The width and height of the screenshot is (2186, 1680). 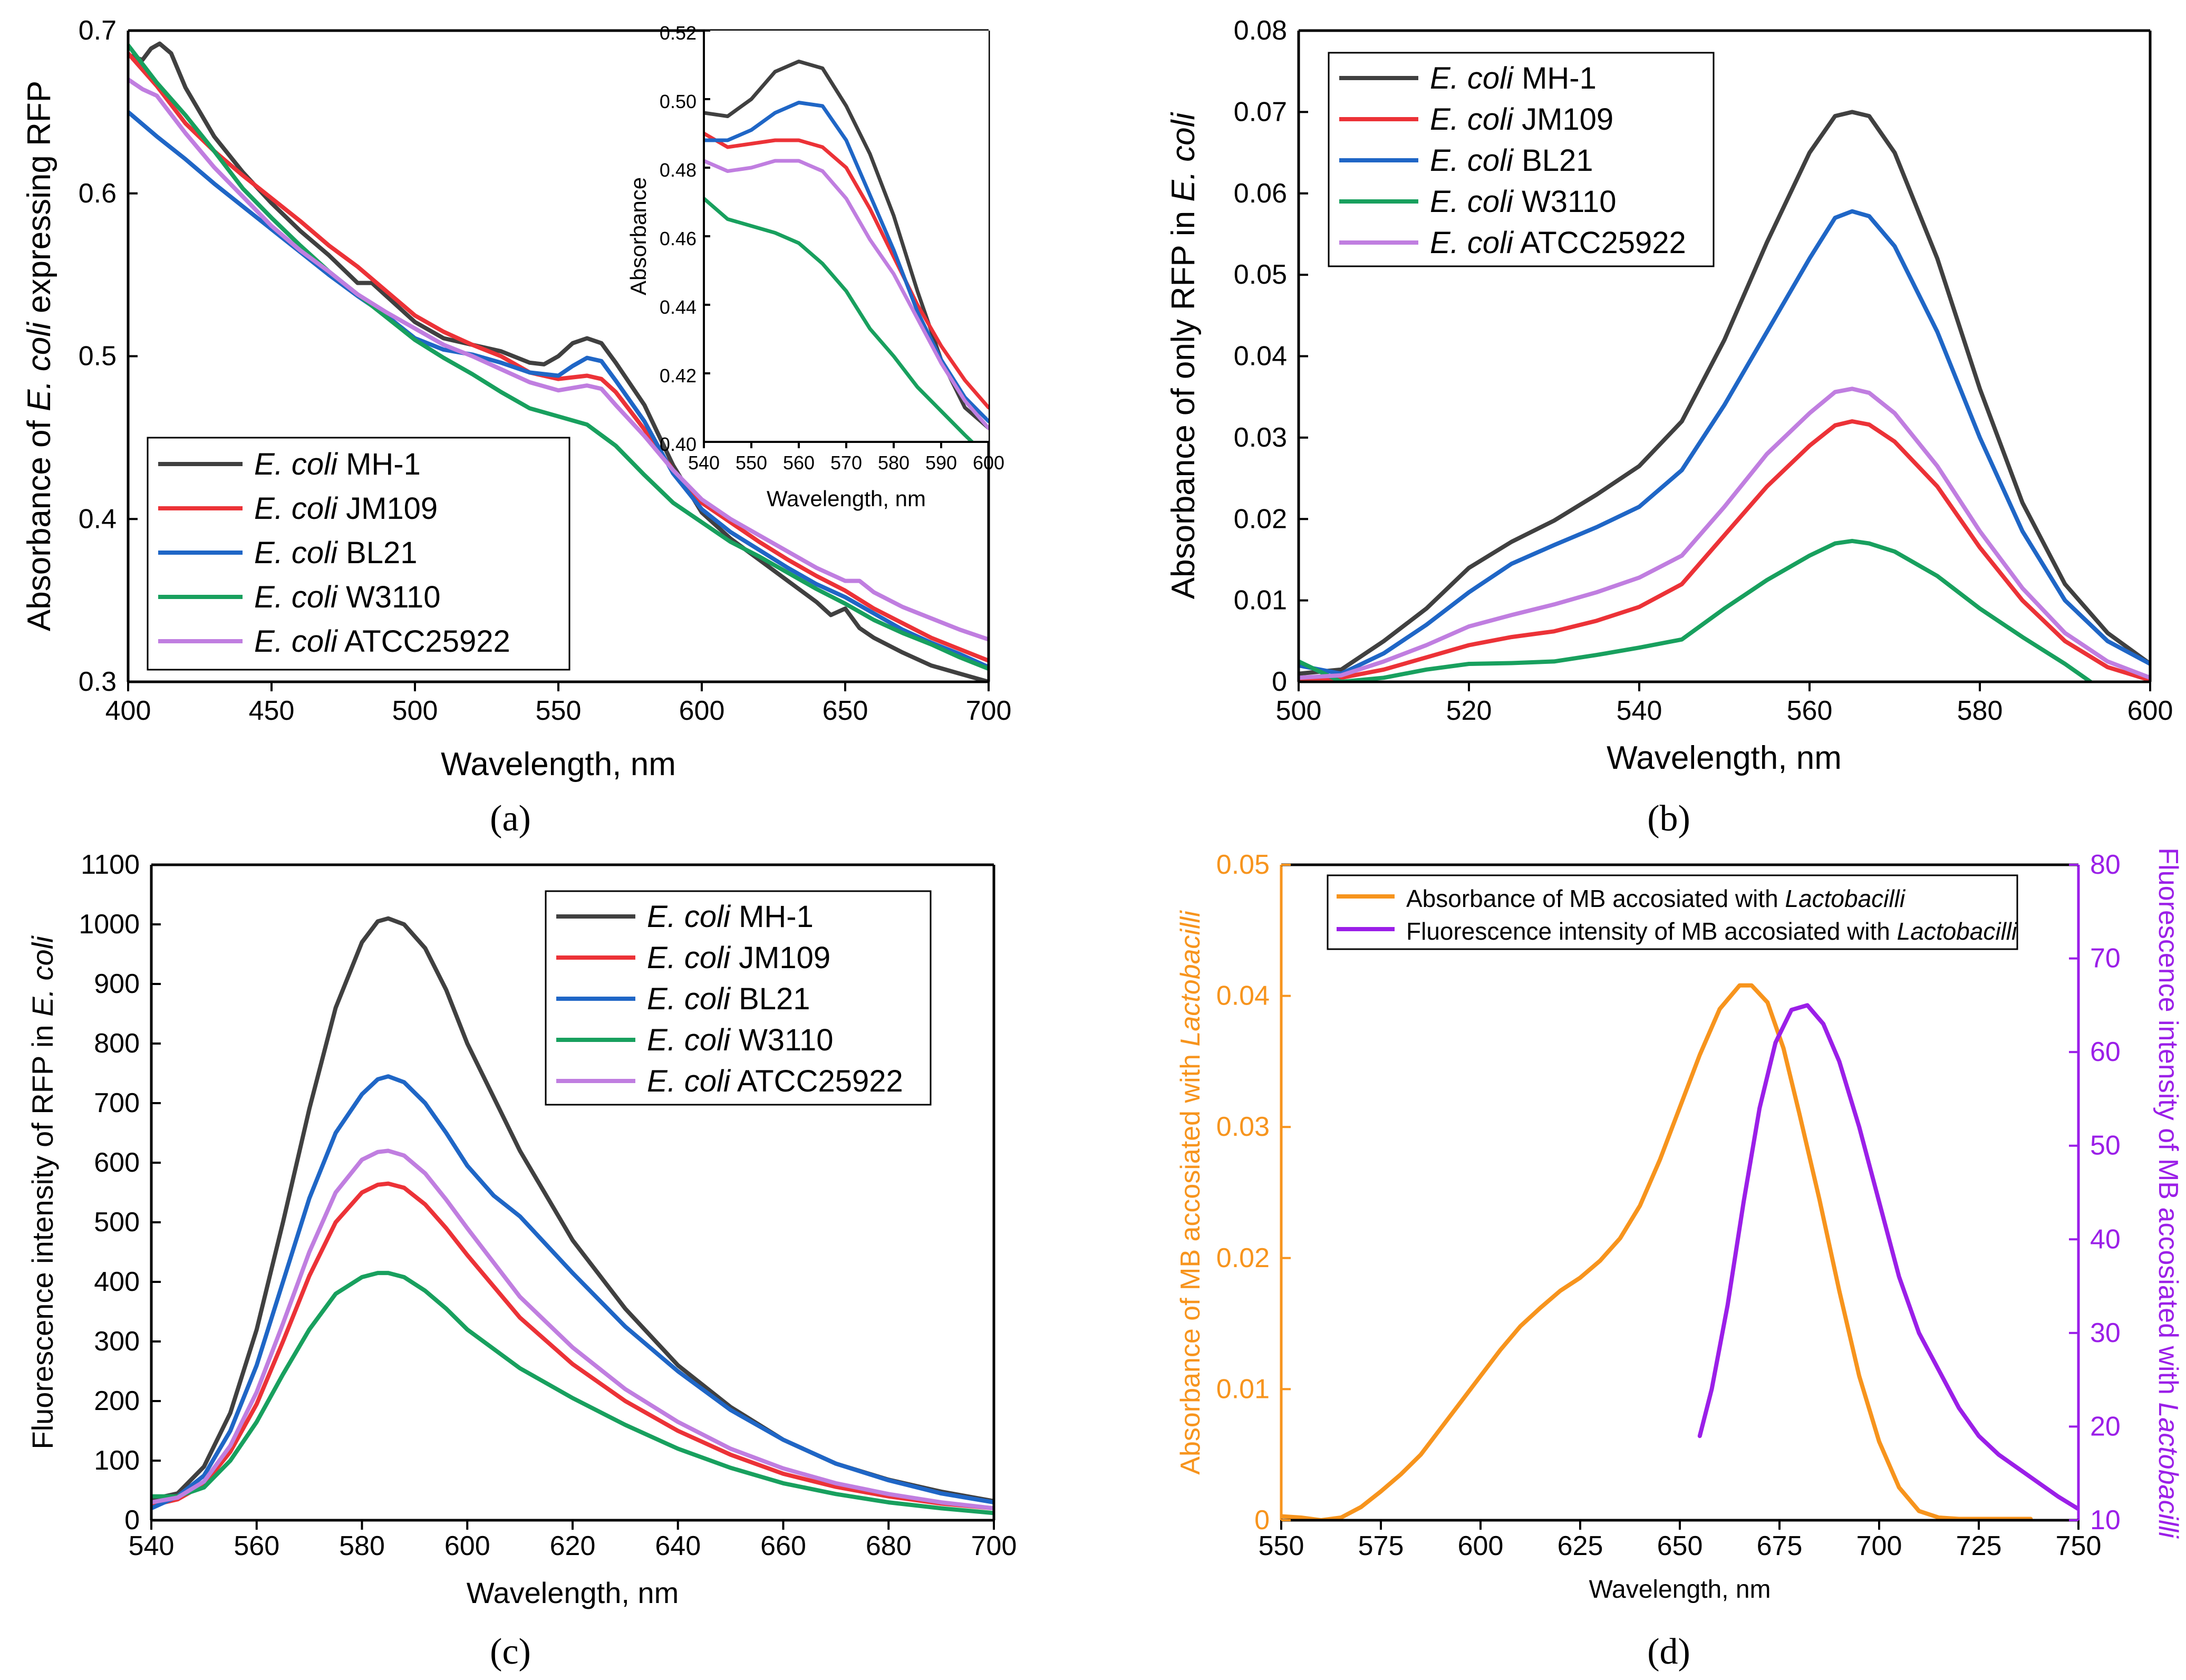 I want to click on panel-a-inset-x-tick-label: 570, so click(x=846, y=463).